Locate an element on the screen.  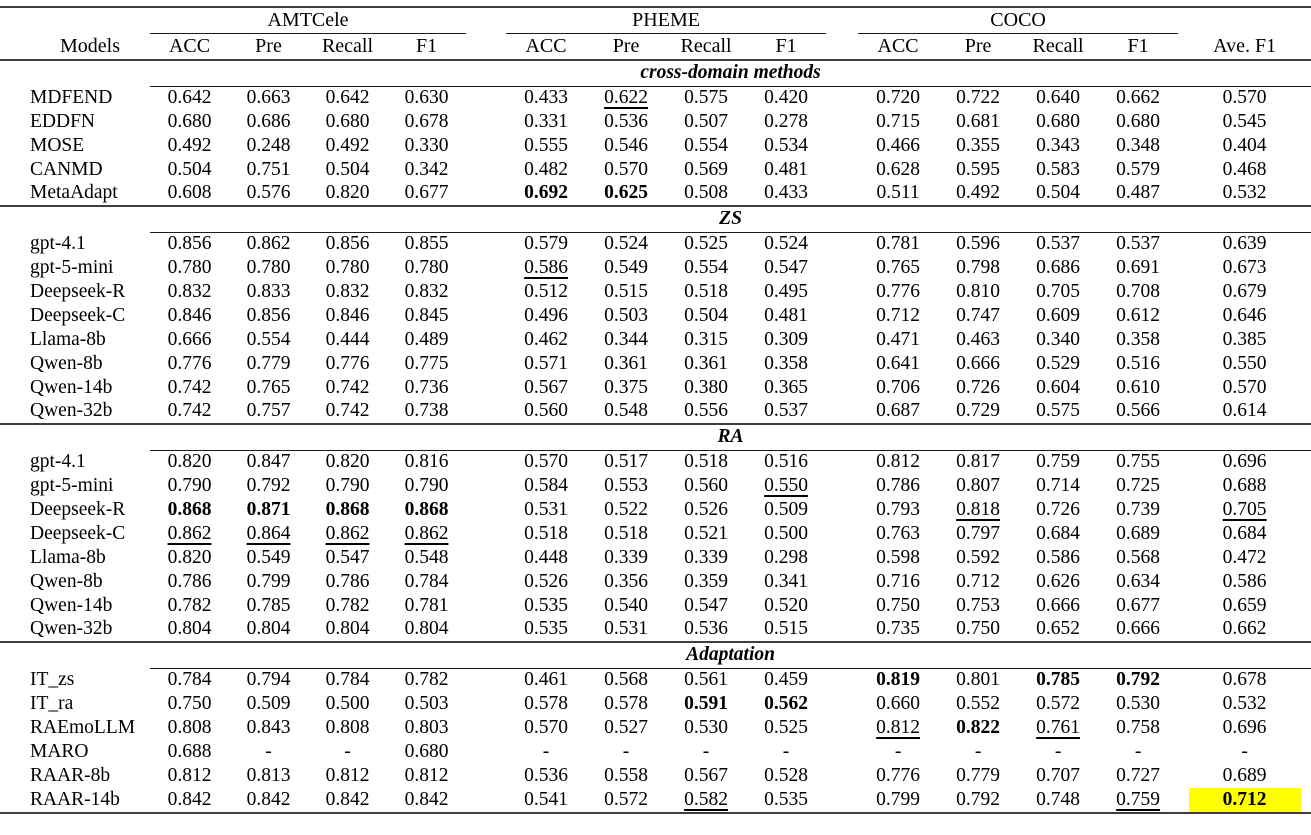
metric-cell: 0.361 is located at coordinates (626, 364).